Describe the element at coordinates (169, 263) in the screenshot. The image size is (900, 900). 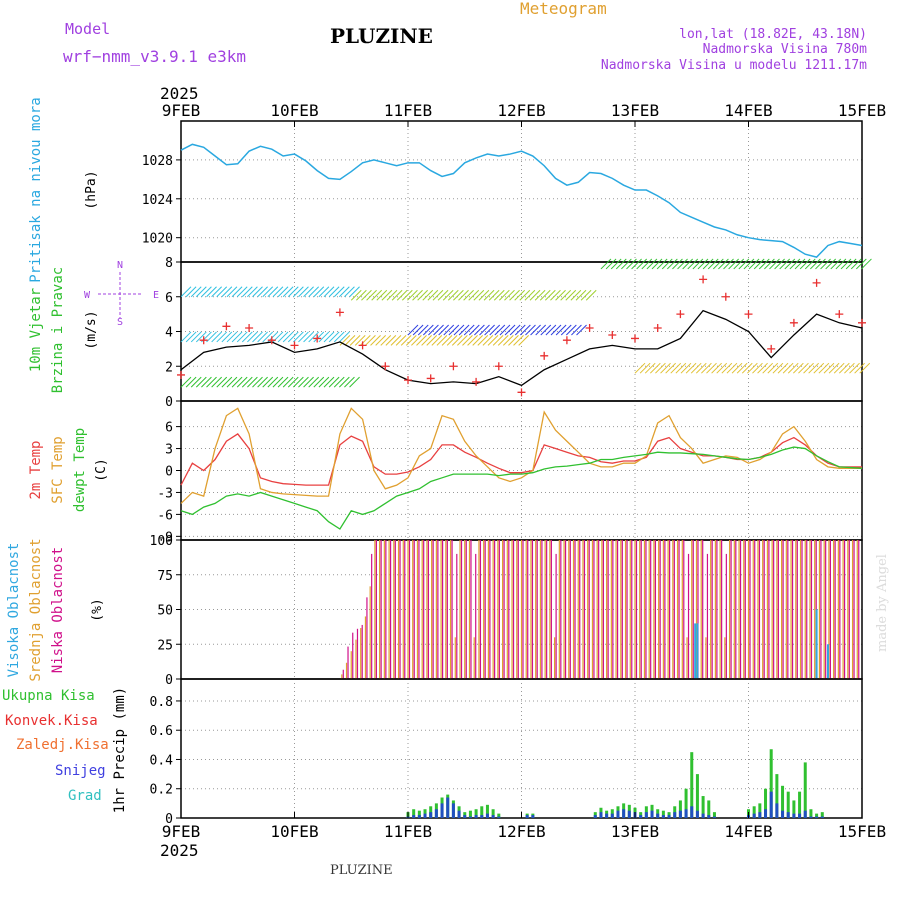
I see `ytick-label: 8` at that location.